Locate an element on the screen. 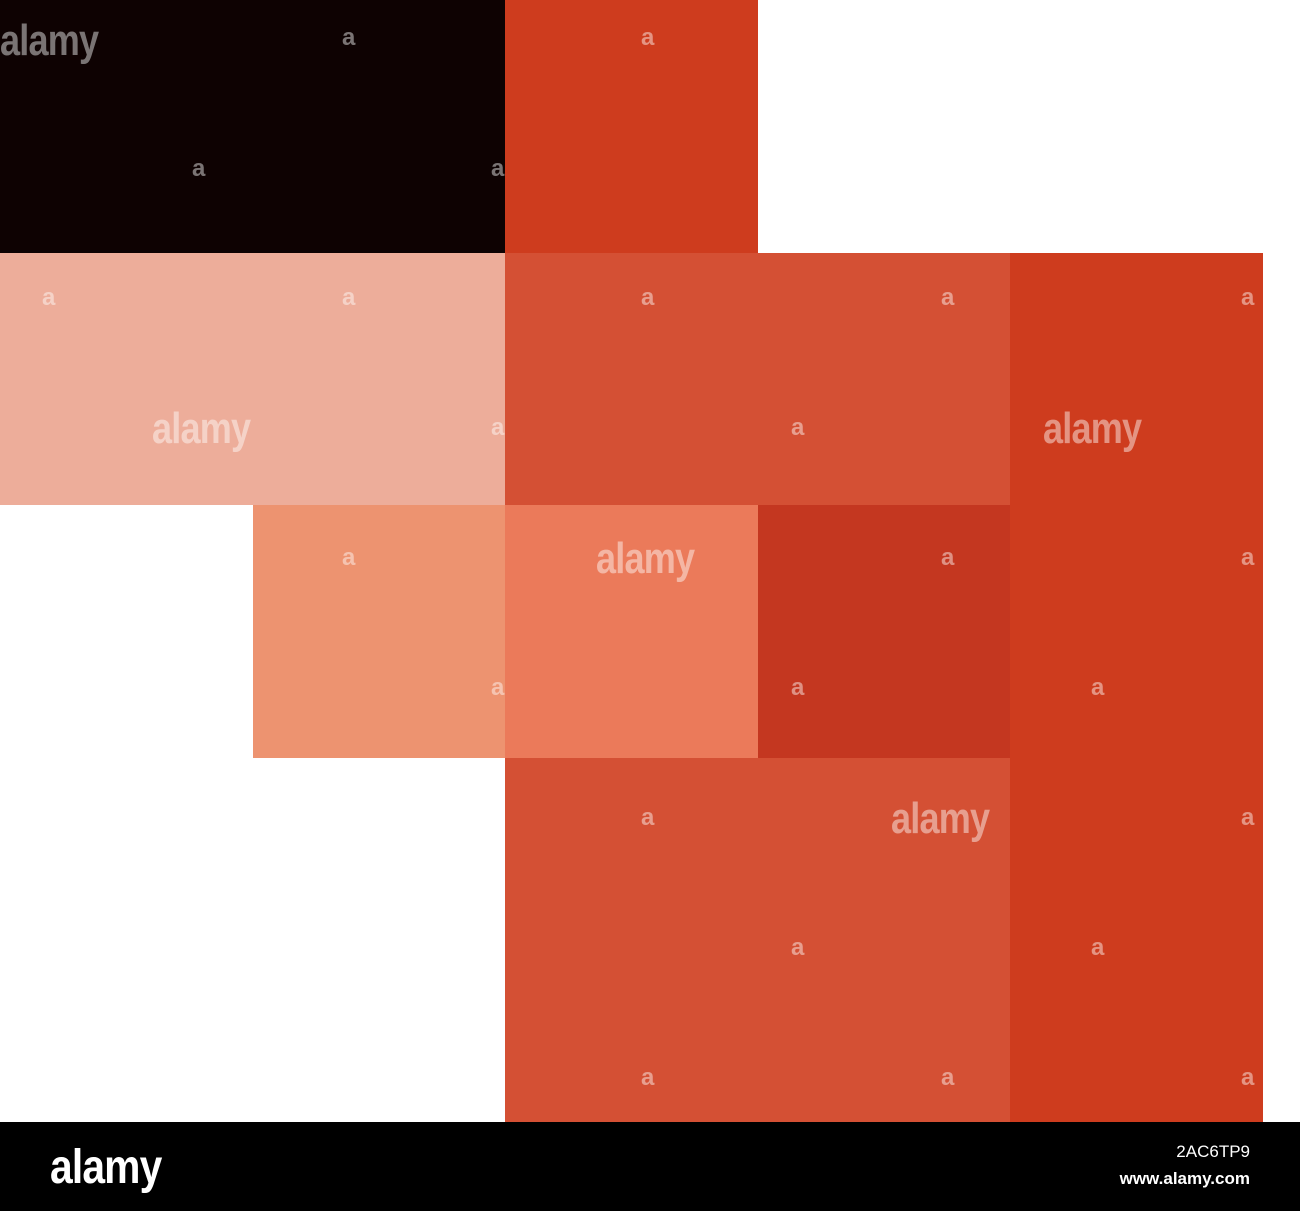  tile-coral-upper is located at coordinates (757, 379).